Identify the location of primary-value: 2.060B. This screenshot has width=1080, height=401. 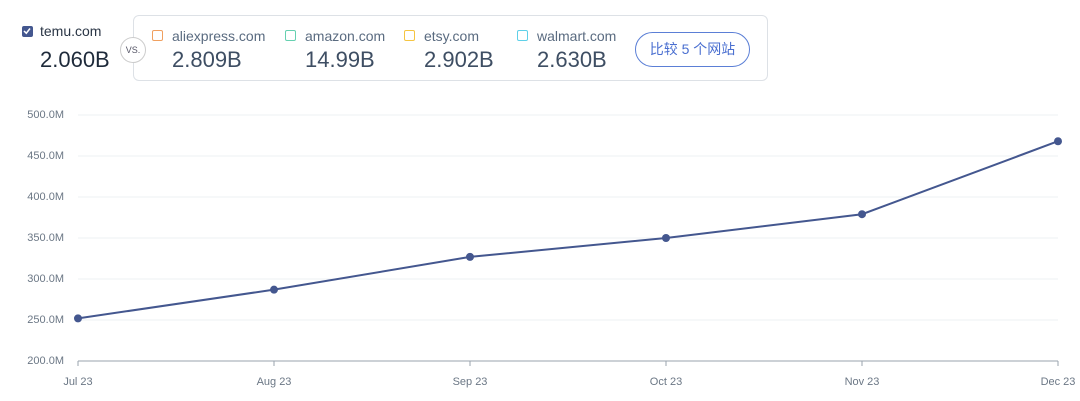
(75, 59).